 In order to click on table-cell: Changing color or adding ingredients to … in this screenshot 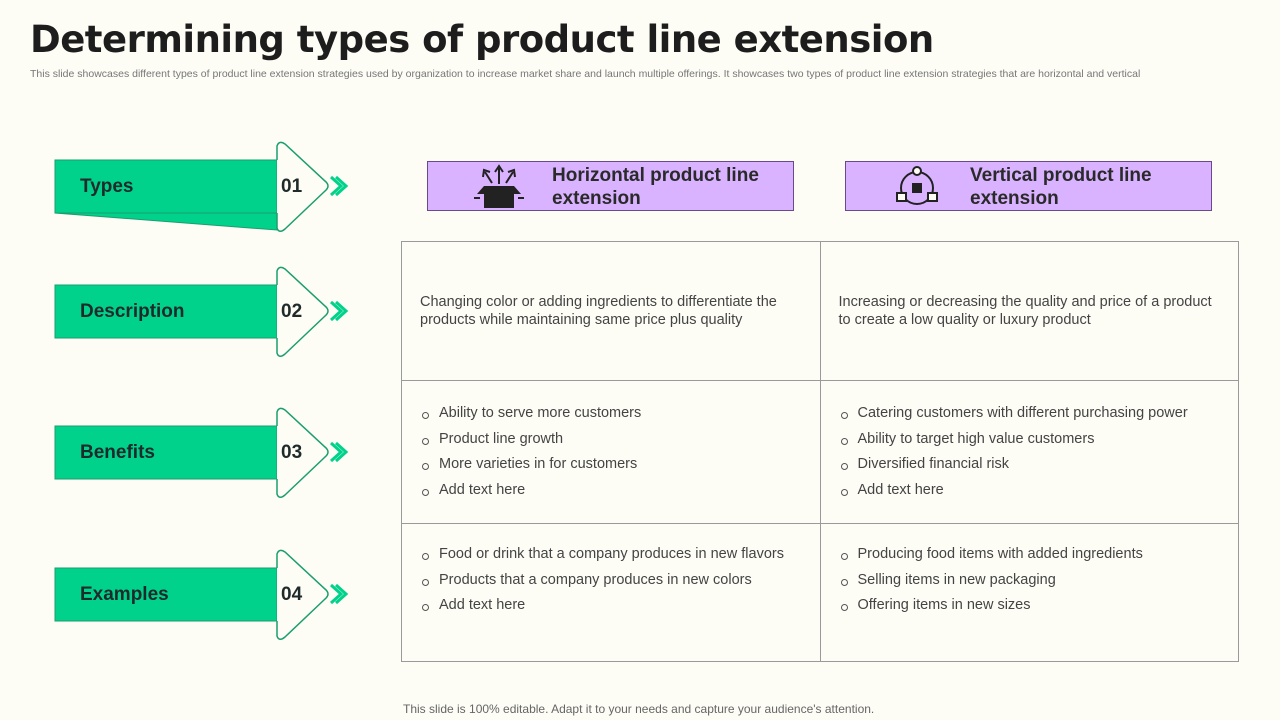, I will do `click(611, 311)`.